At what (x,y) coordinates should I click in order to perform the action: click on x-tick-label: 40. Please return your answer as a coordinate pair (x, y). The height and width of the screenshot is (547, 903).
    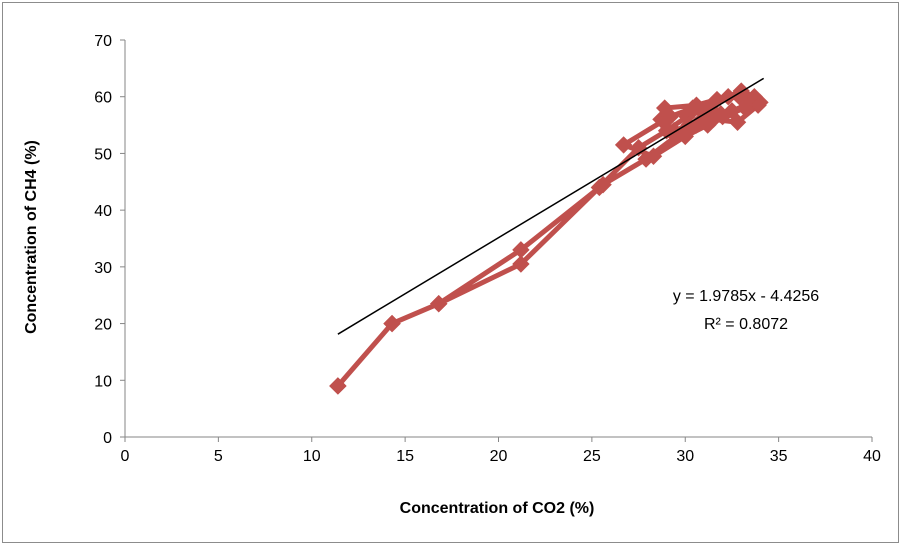
    Looking at the image, I should click on (872, 456).